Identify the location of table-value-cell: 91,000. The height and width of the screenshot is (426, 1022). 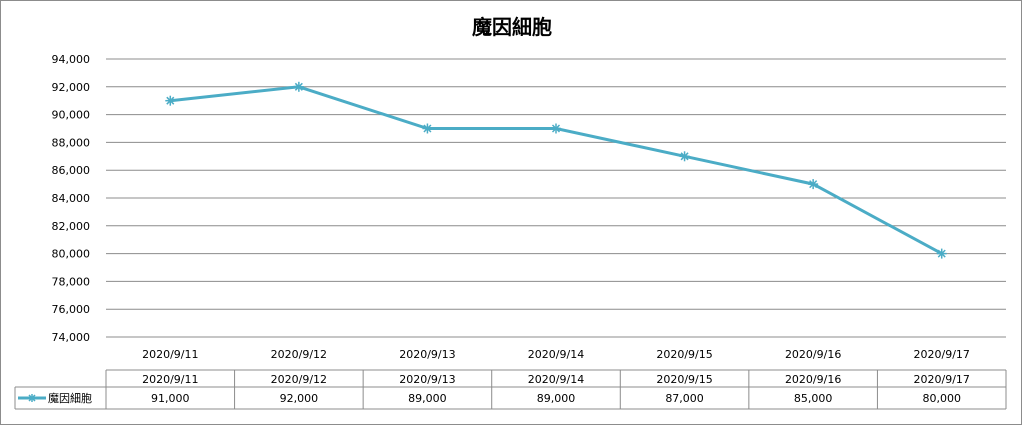
(170, 398).